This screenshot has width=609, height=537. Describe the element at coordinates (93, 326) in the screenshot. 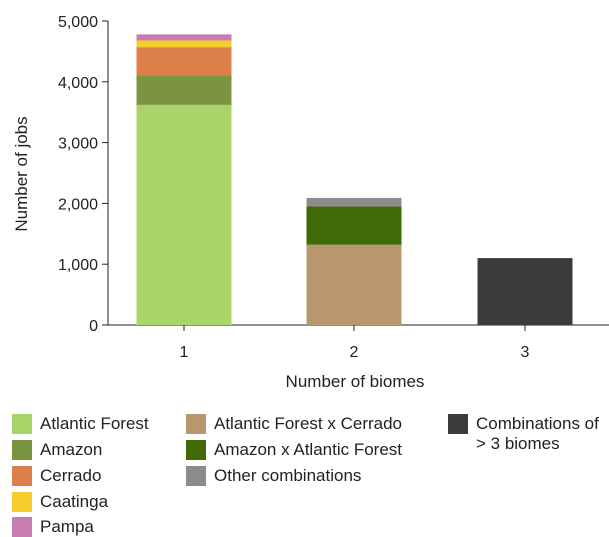

I see `y-tick-label: 0` at that location.